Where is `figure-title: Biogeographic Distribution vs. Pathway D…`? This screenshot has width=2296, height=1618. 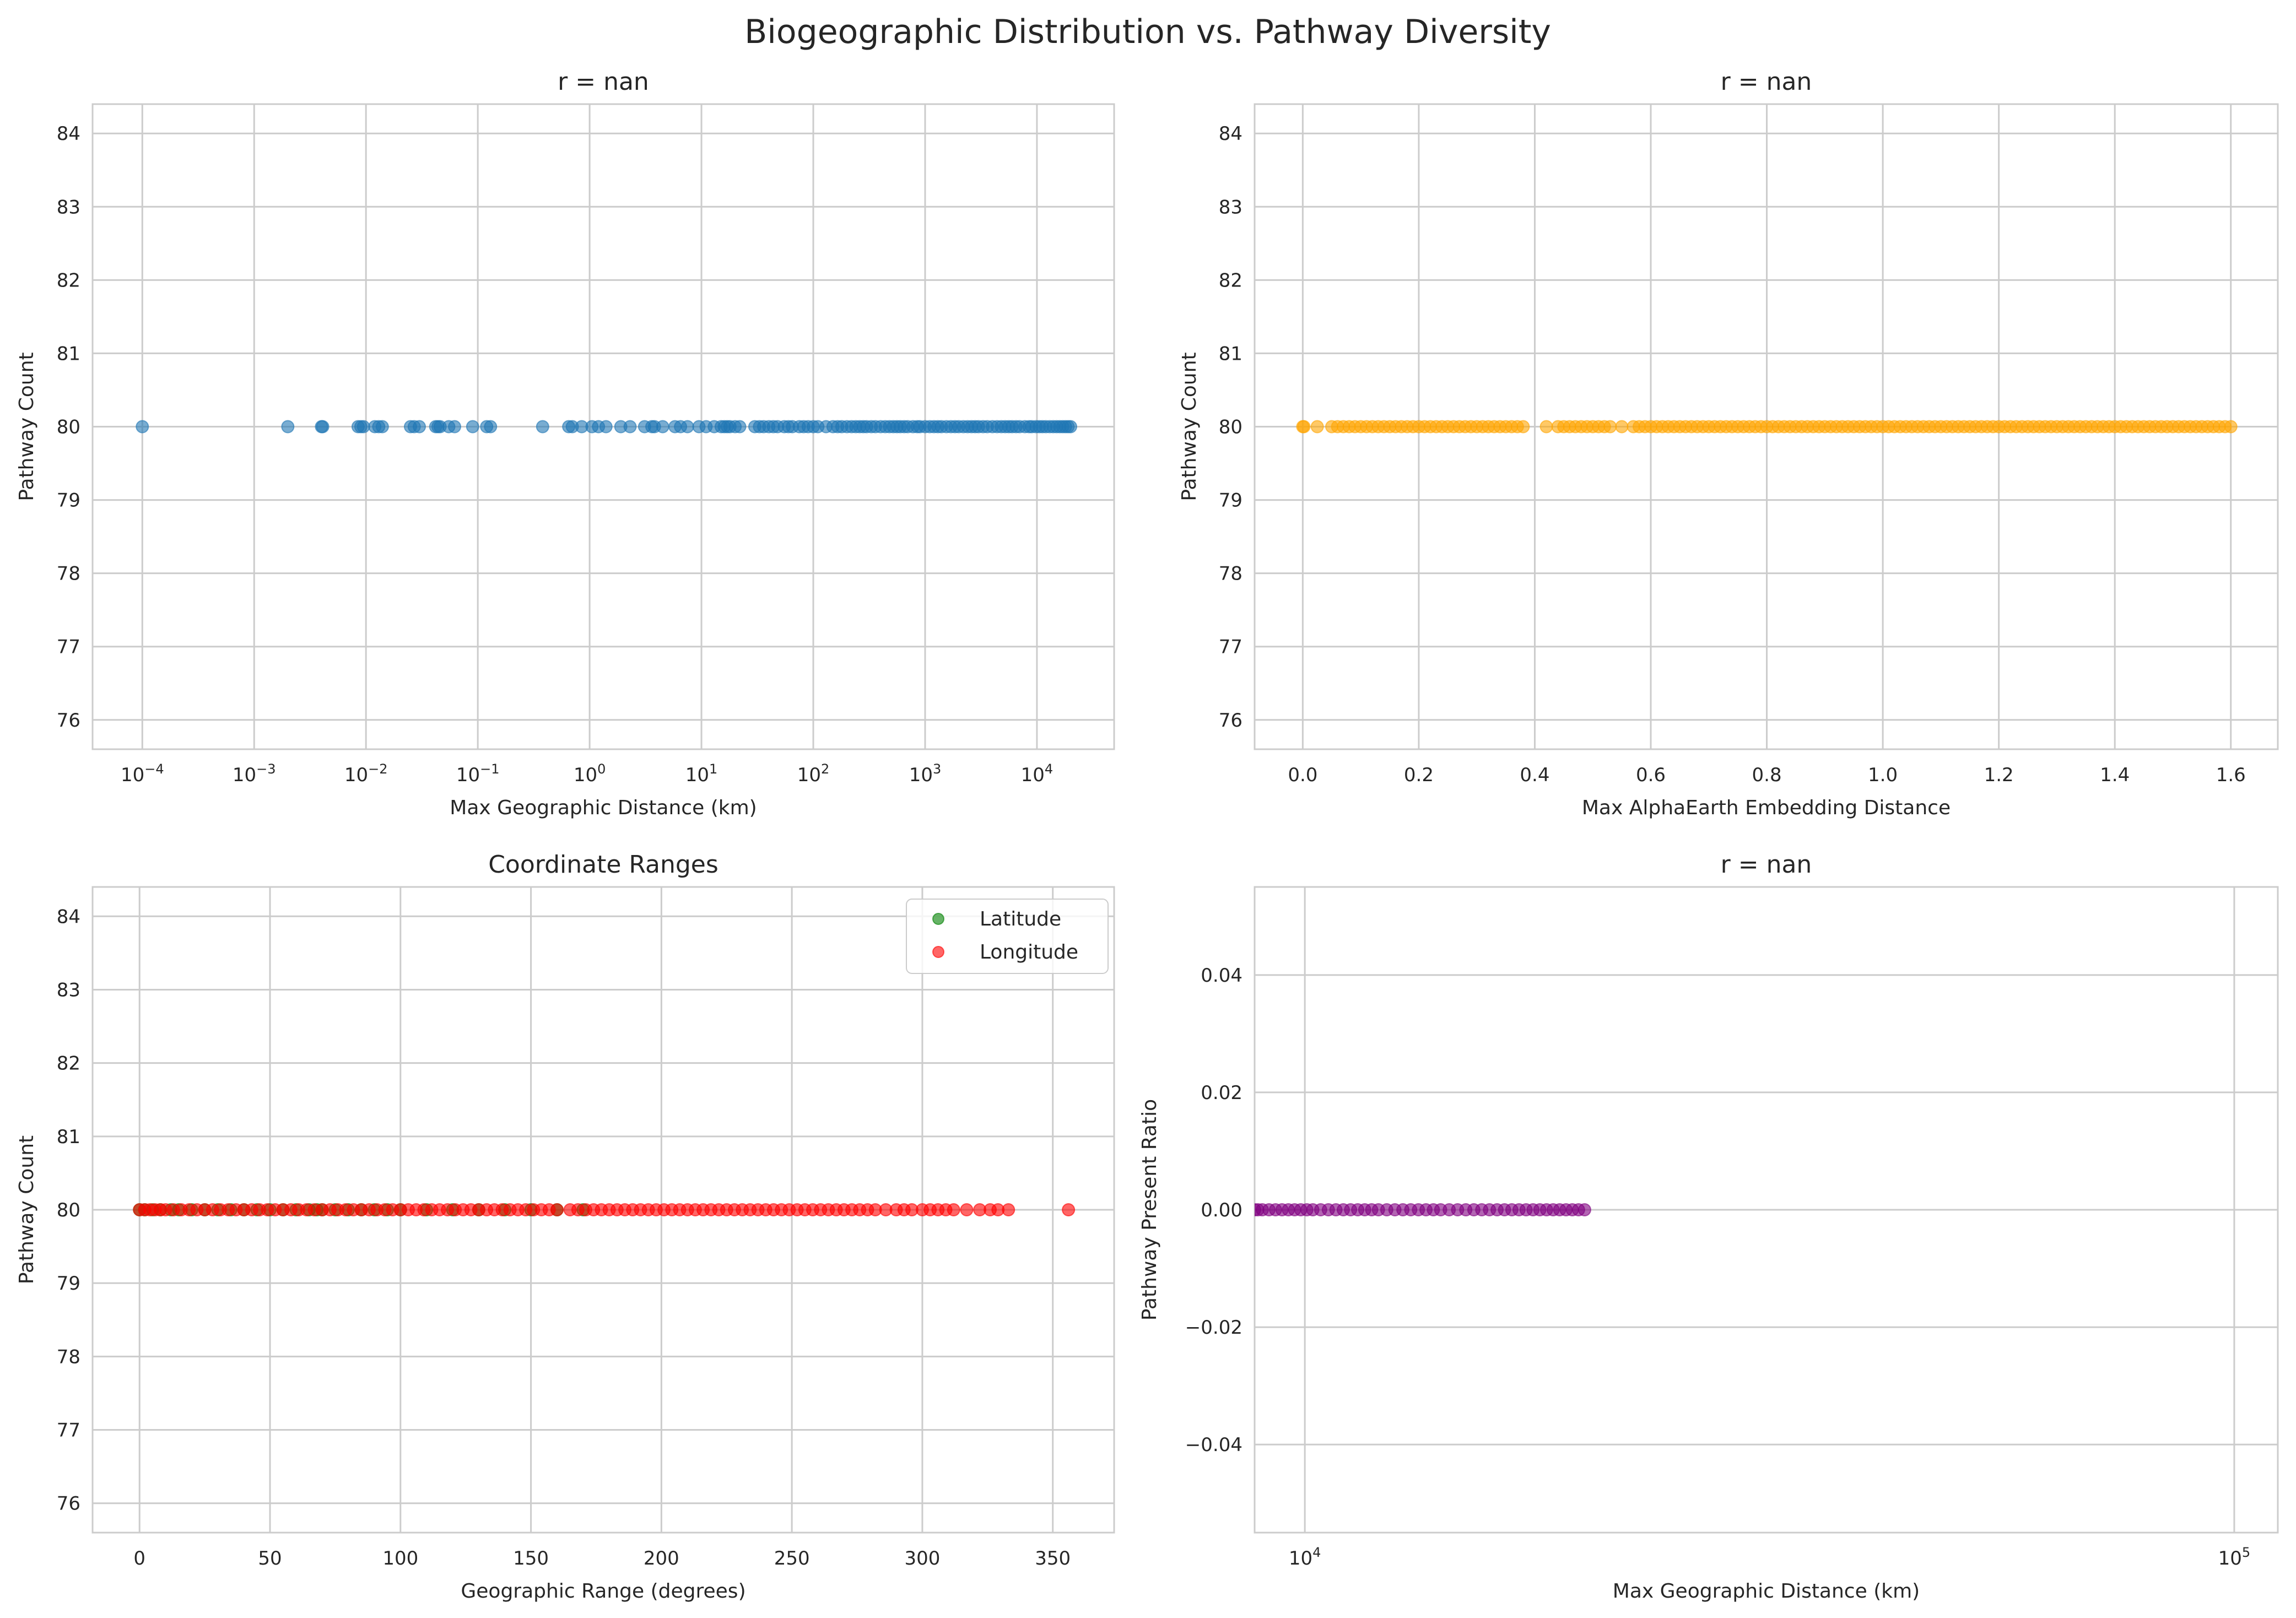
figure-title: Biogeographic Distribution vs. Pathway D… is located at coordinates (1148, 32).